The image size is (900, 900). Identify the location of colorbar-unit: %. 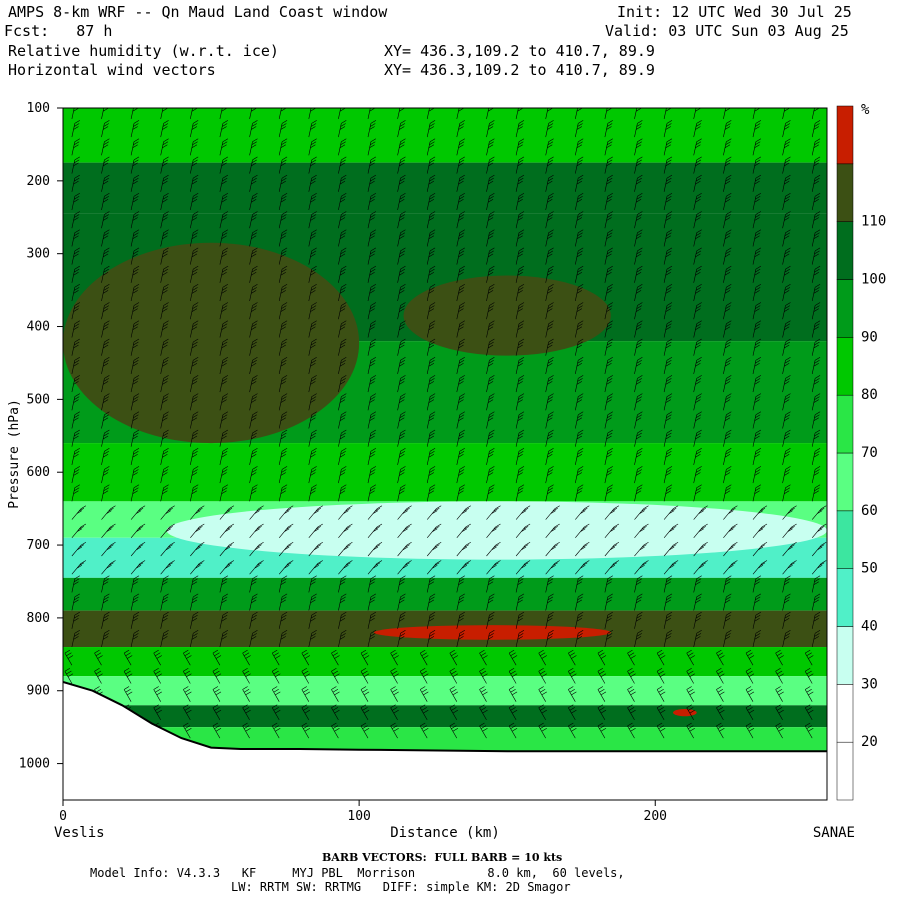
(865, 110).